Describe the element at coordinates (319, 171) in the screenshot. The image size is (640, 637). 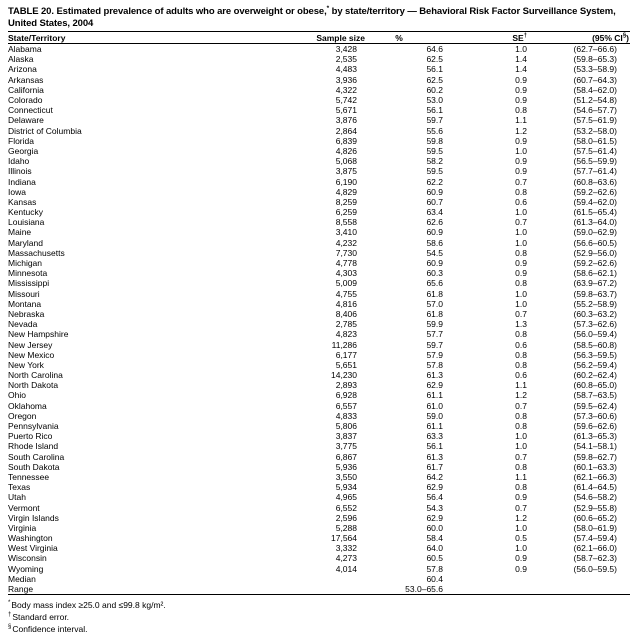
I see `table-row: Illinois 3,875 59.5 0.9 (57.7–61.4)` at that location.